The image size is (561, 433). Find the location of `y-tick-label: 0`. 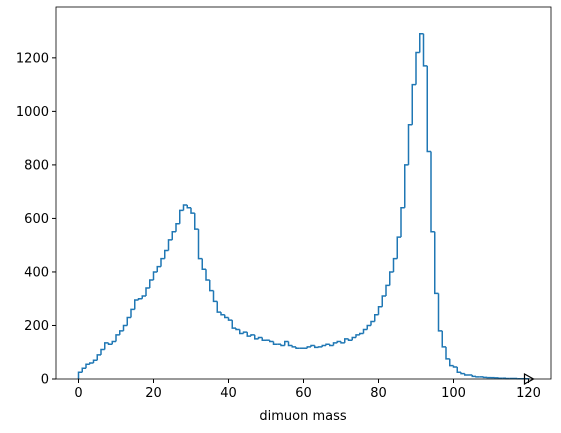

y-tick-label: 0 is located at coordinates (45, 380).